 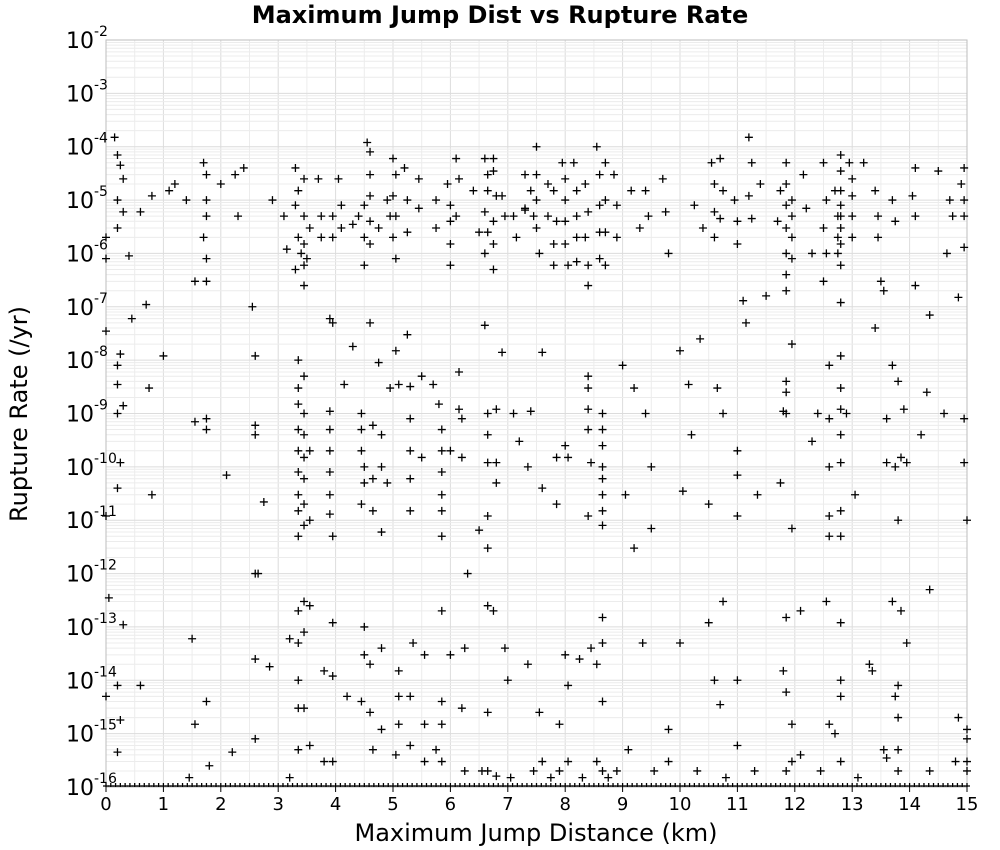 I want to click on x-tick-label: 14, so click(x=909, y=804).